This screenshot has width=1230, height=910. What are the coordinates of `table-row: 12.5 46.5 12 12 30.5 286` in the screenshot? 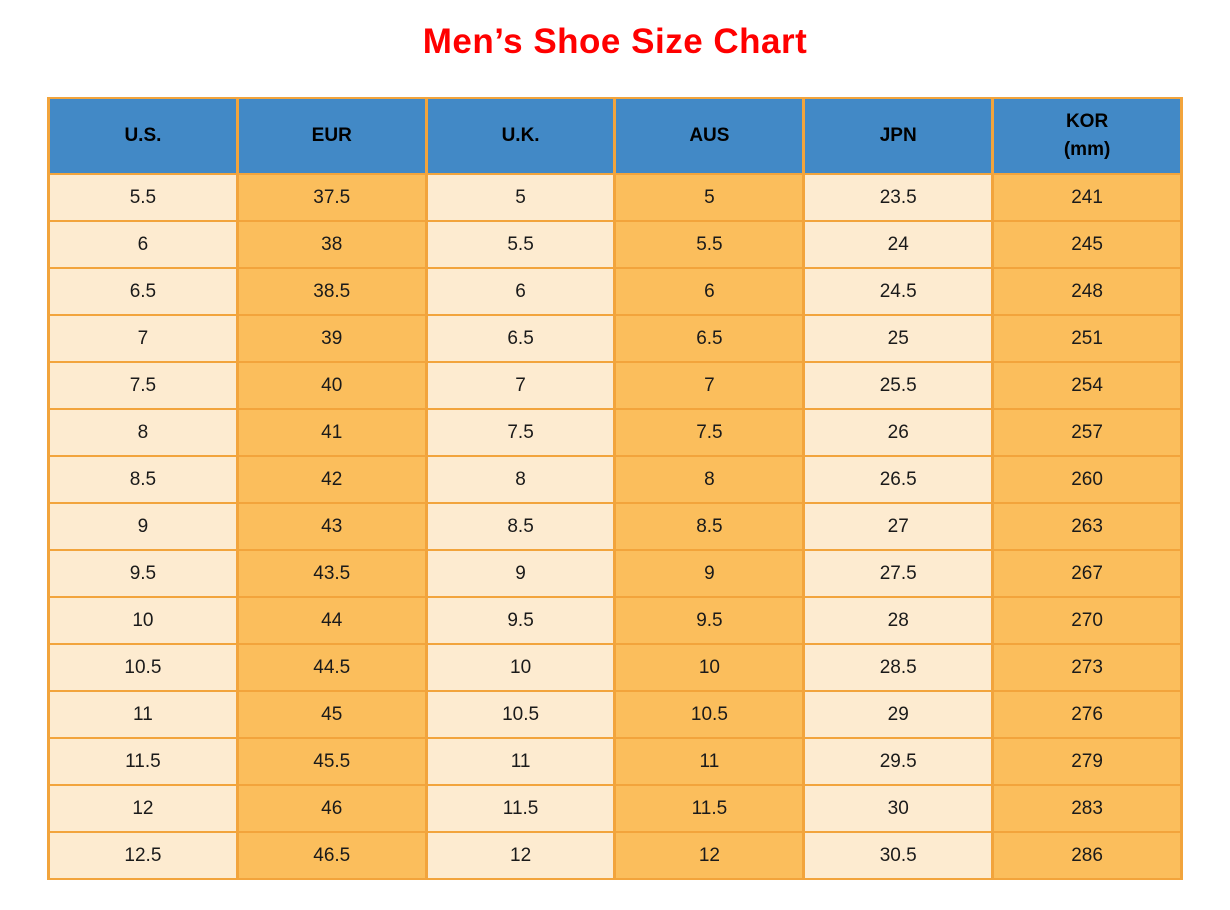 It's located at (615, 855).